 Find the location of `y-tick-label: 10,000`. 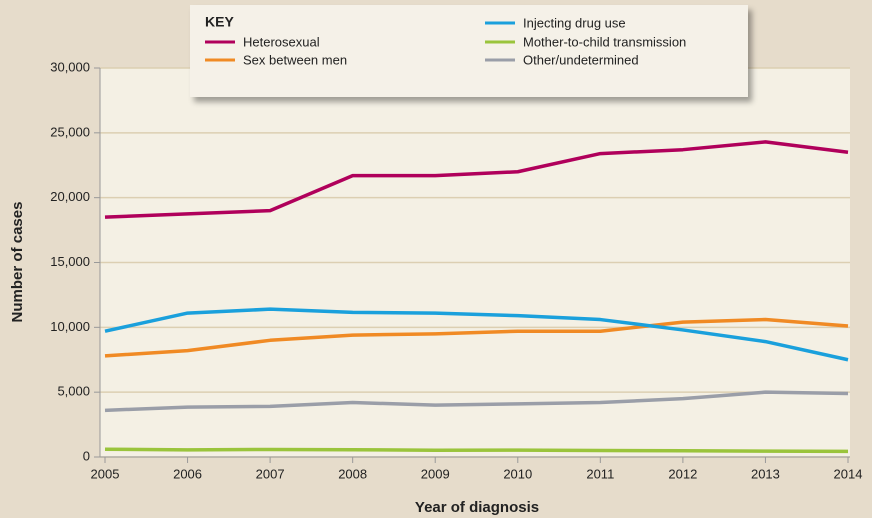

y-tick-label: 10,000 is located at coordinates (70, 326).